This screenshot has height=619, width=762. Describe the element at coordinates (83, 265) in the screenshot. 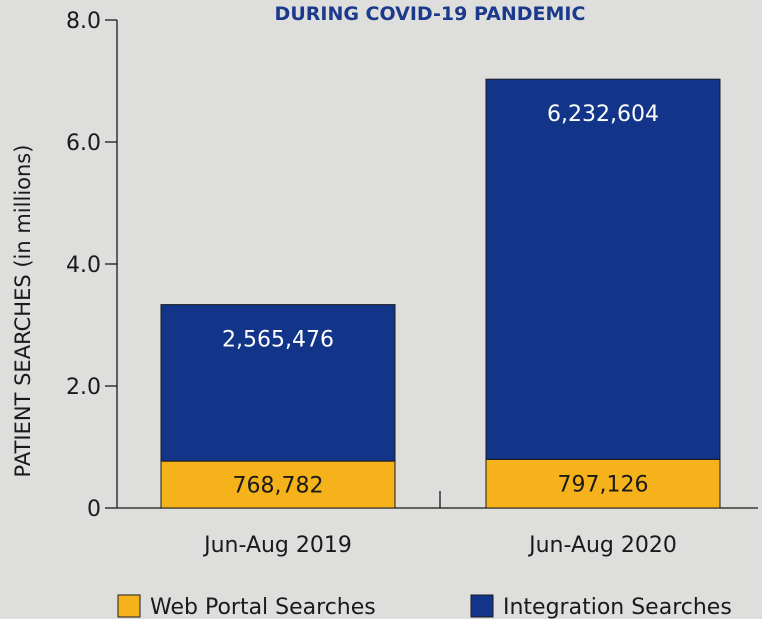

I see `y-tick-label: 4.0` at that location.